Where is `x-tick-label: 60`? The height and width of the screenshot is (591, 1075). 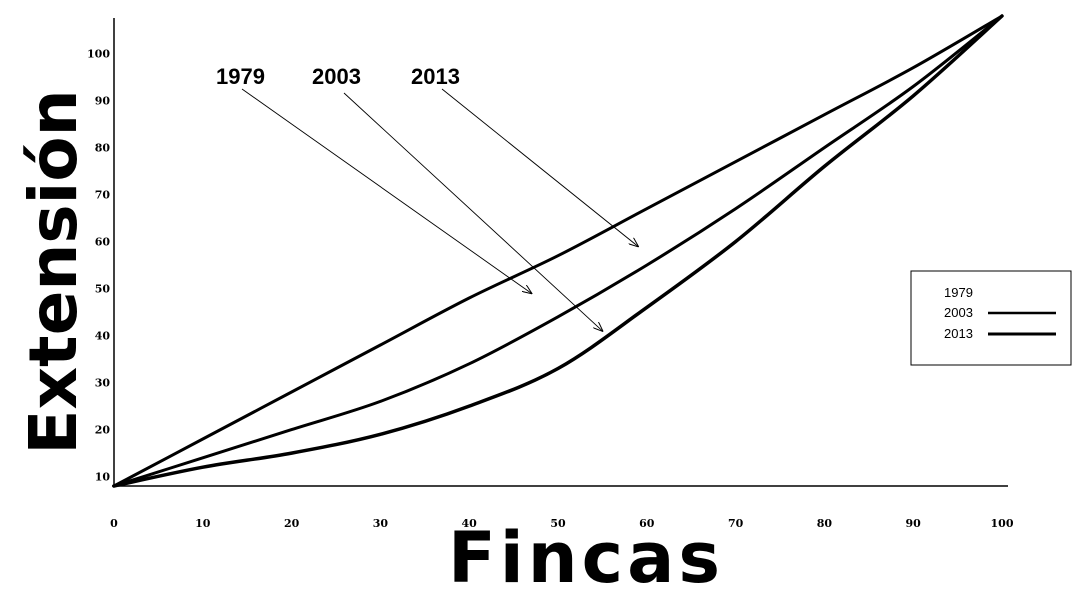 x-tick-label: 60 is located at coordinates (647, 523).